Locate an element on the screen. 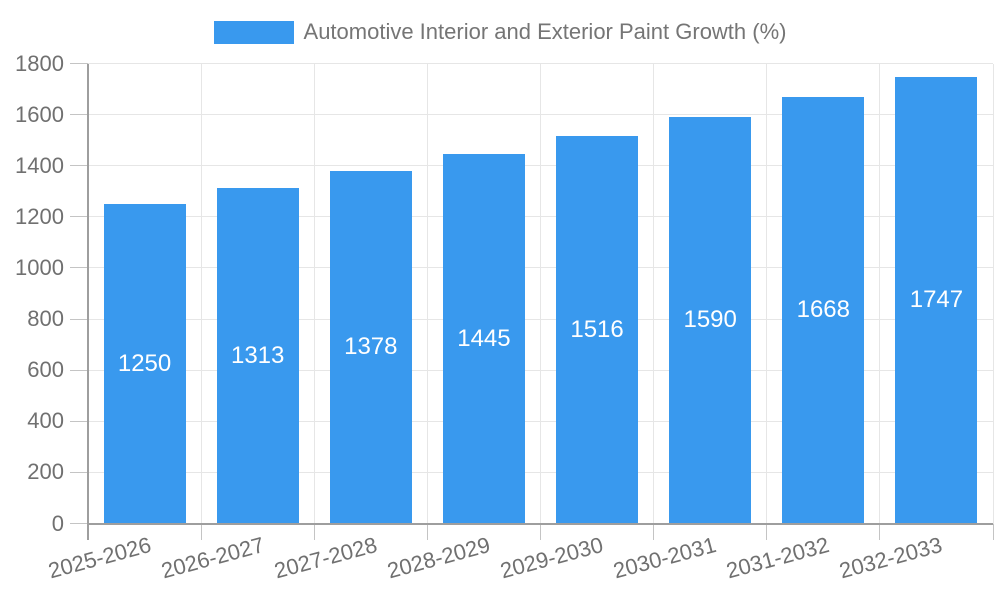  x-axis-tick-label: 2032-2033 is located at coordinates (891, 558).